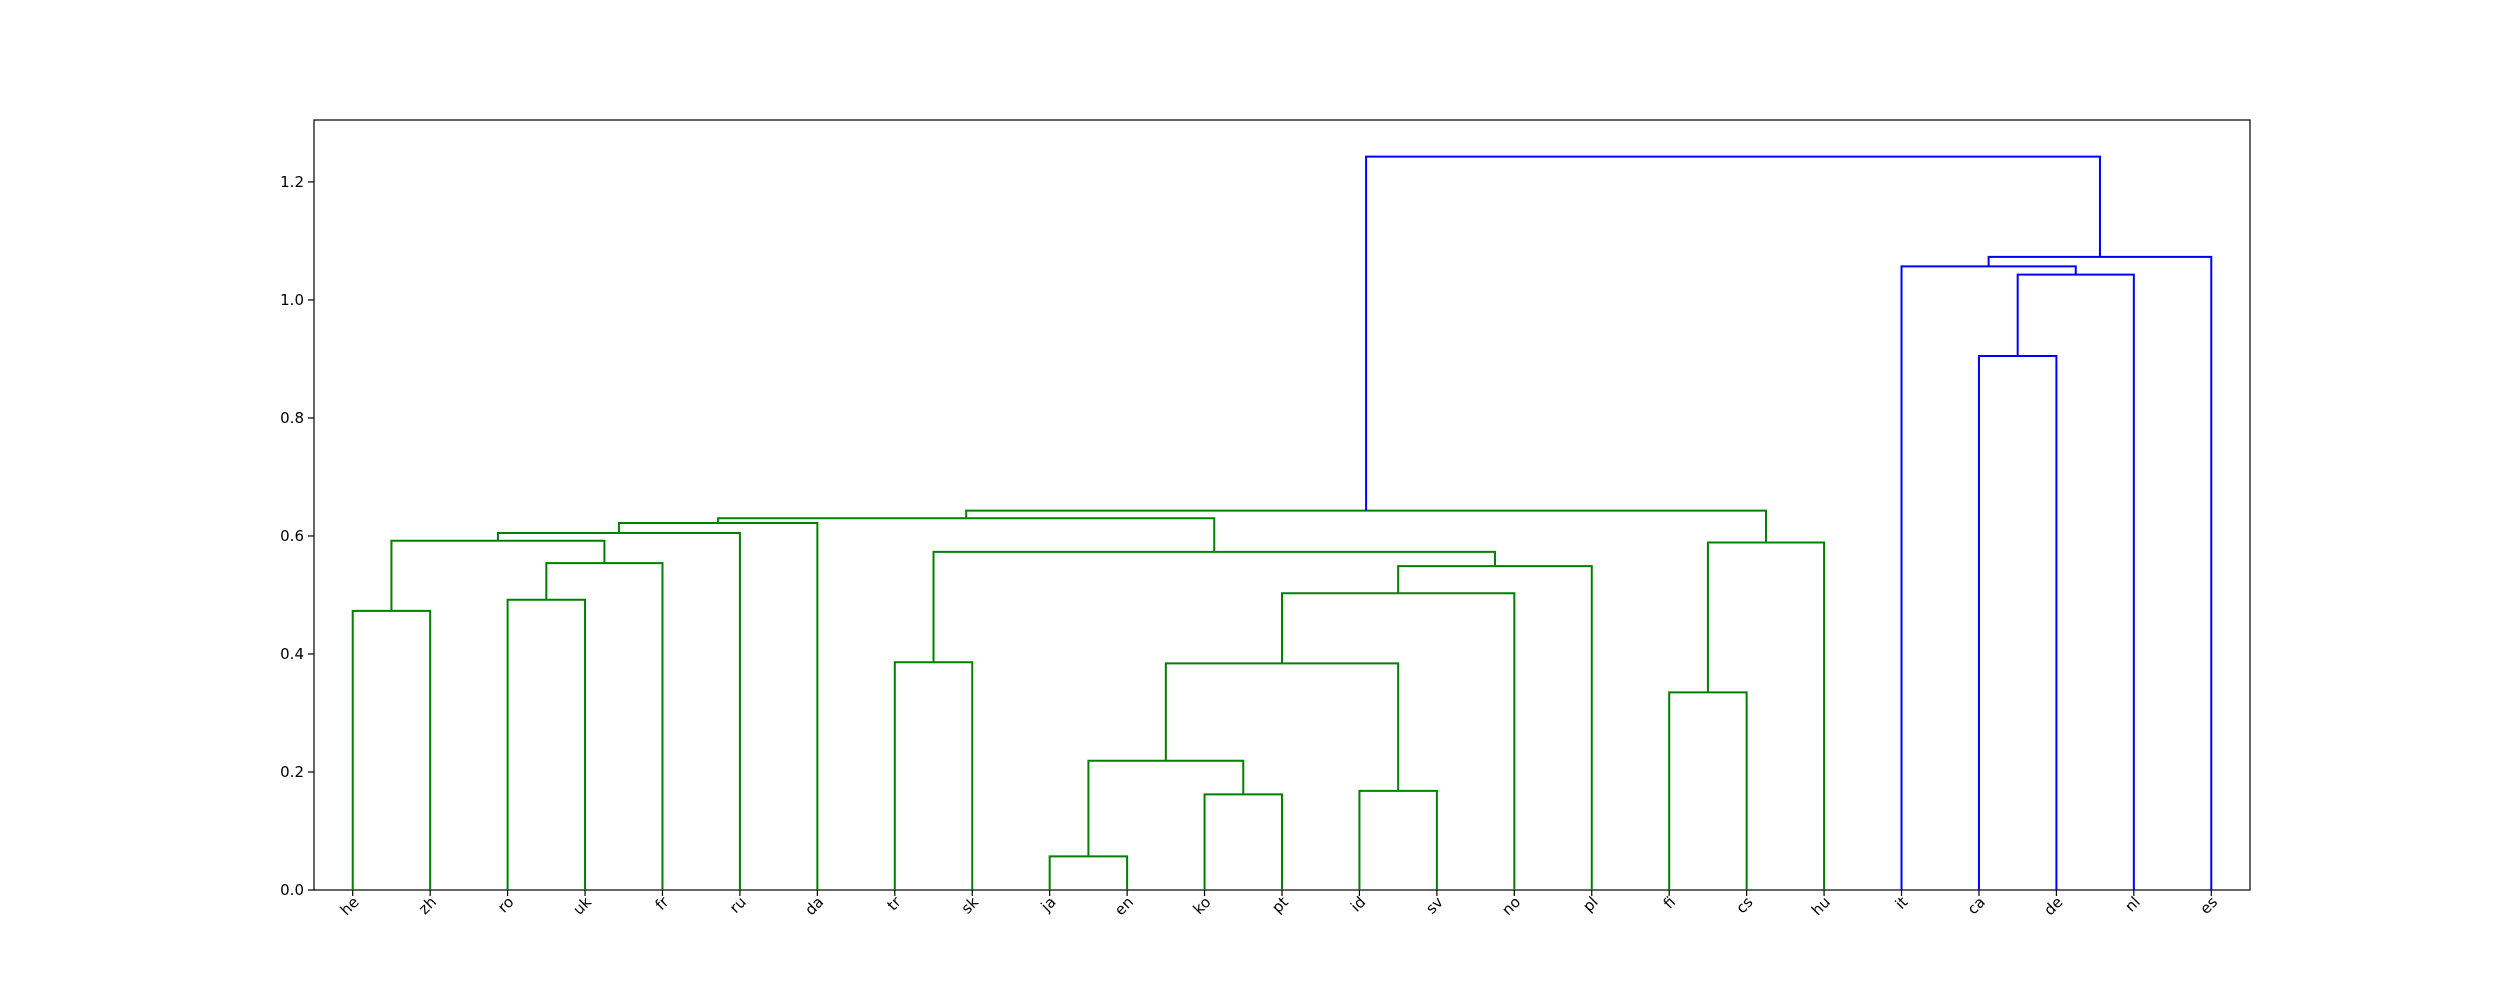 This screenshot has height=1000, width=2500. Describe the element at coordinates (292, 300) in the screenshot. I see `y-tick-label: 1.0` at that location.